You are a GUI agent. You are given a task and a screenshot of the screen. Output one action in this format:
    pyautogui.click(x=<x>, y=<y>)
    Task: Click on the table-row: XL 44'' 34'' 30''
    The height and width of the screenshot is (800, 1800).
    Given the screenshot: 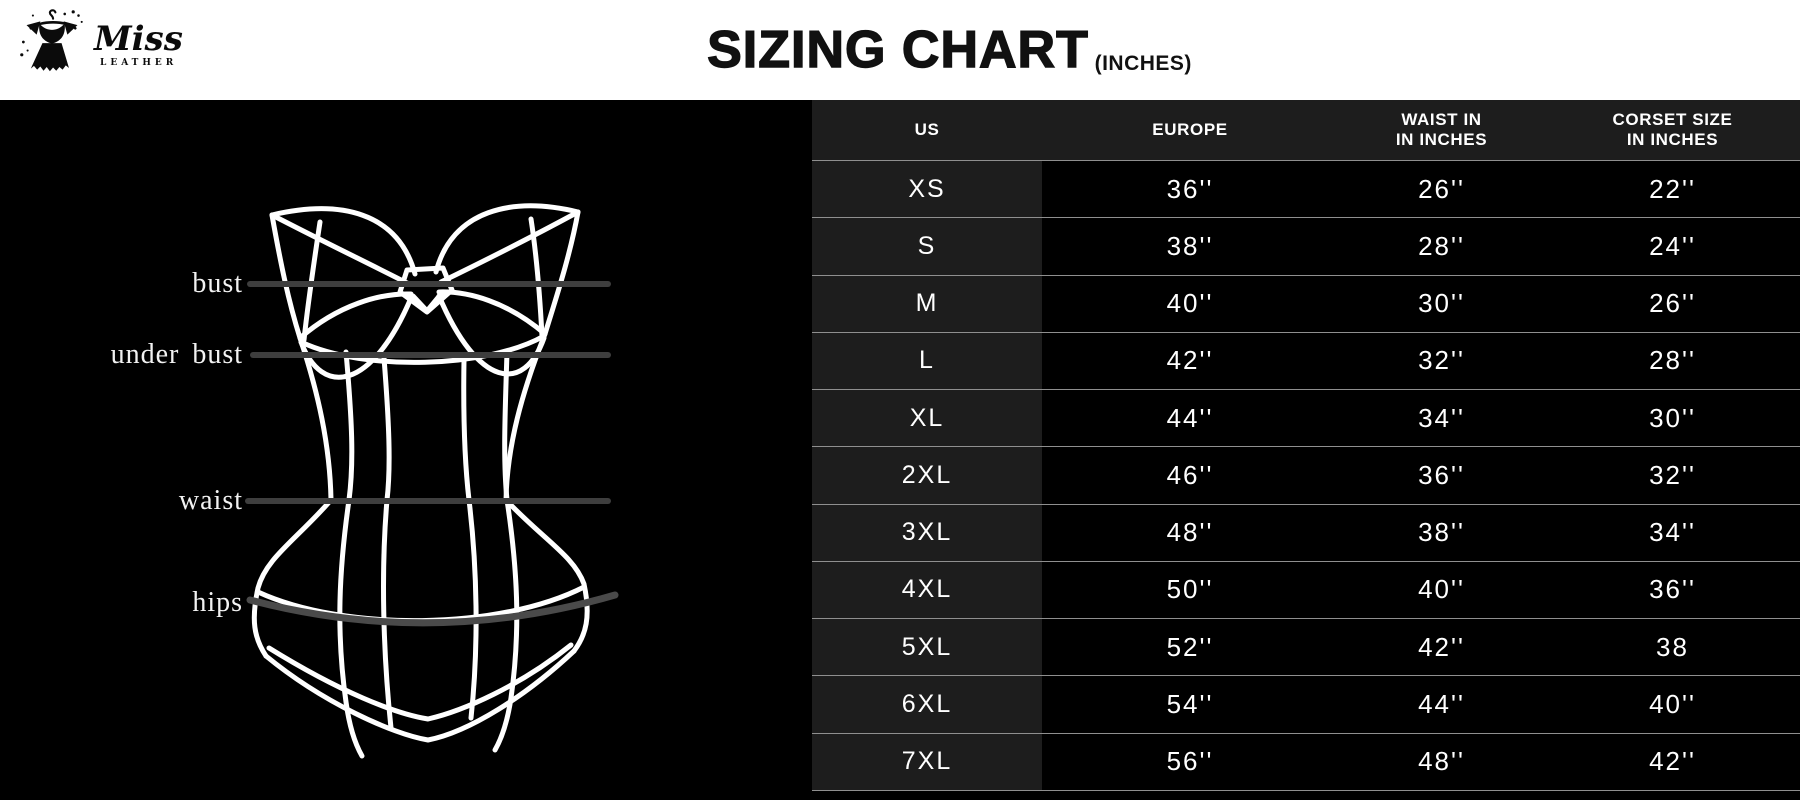 What is the action you would take?
    pyautogui.click(x=1306, y=418)
    